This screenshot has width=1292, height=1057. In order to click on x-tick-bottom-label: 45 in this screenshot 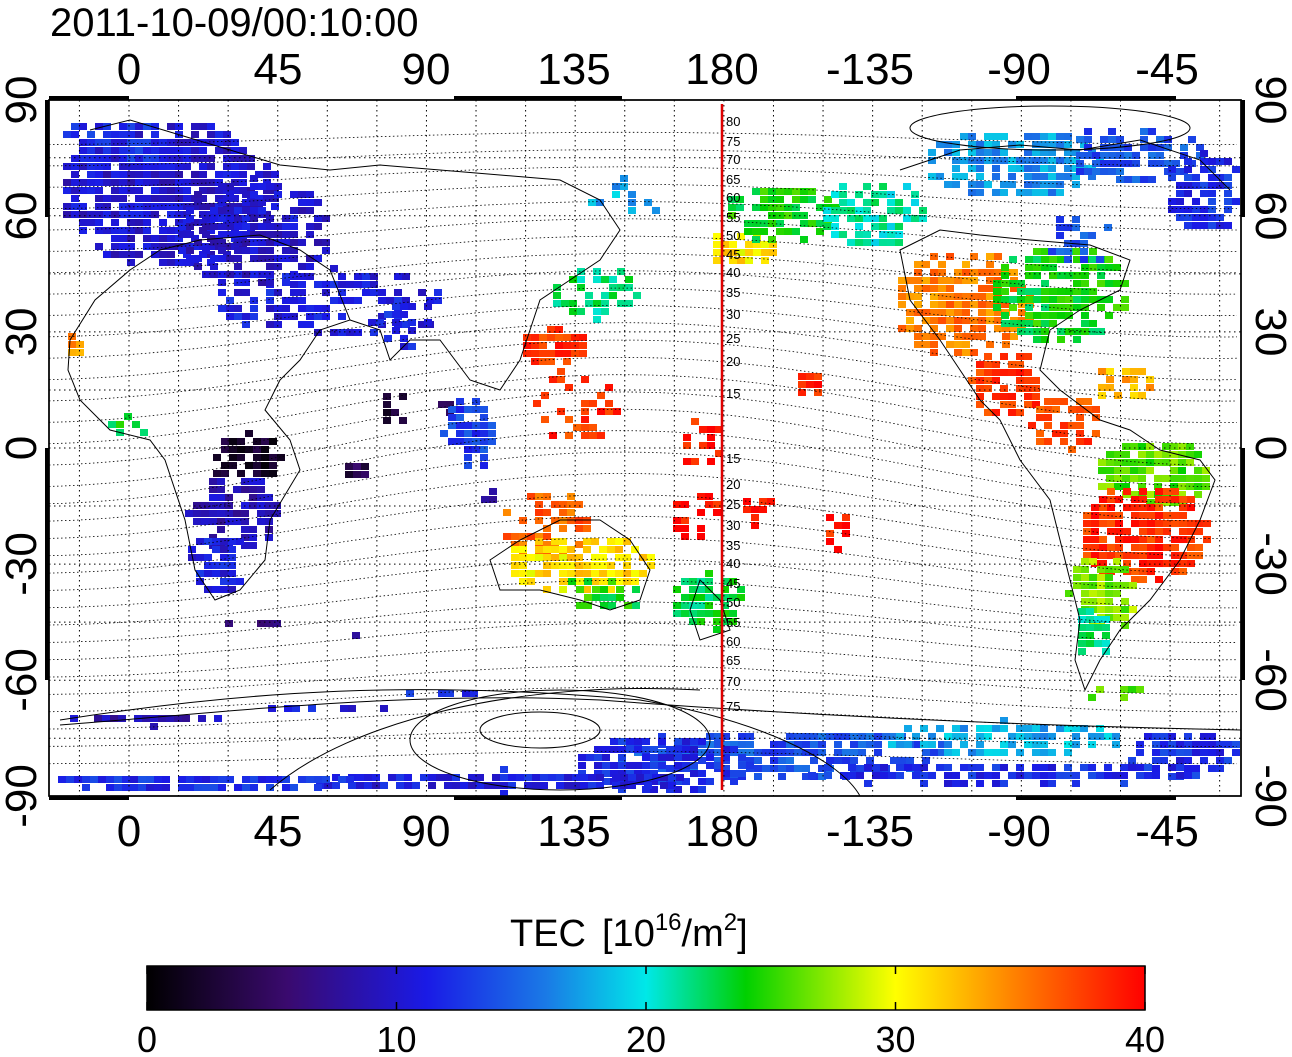, I will do `click(278, 831)`.